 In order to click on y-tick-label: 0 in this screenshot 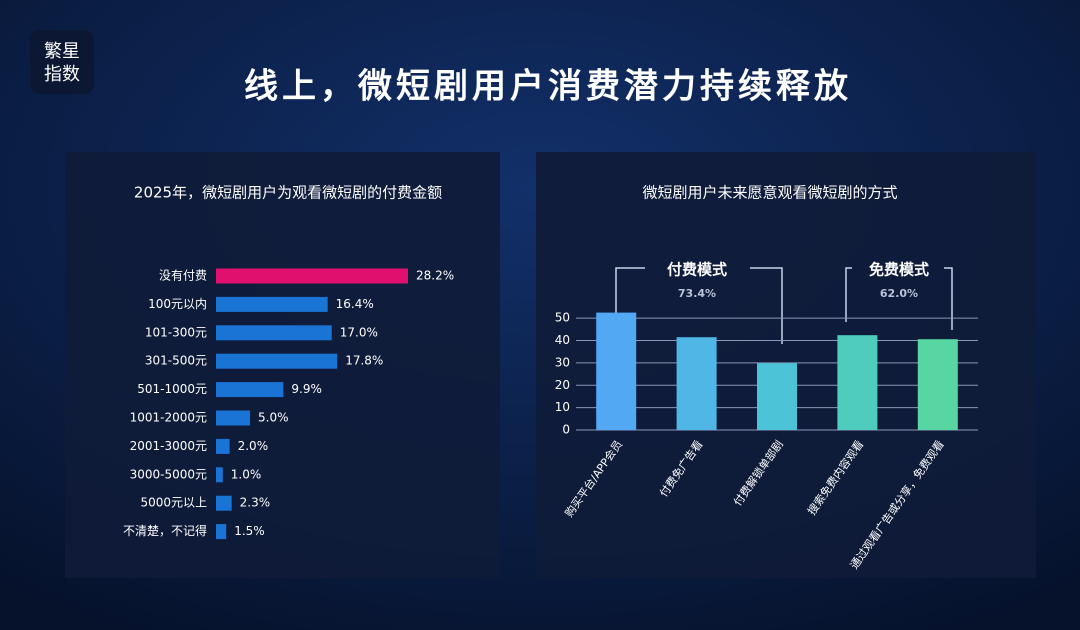, I will do `click(566, 430)`.